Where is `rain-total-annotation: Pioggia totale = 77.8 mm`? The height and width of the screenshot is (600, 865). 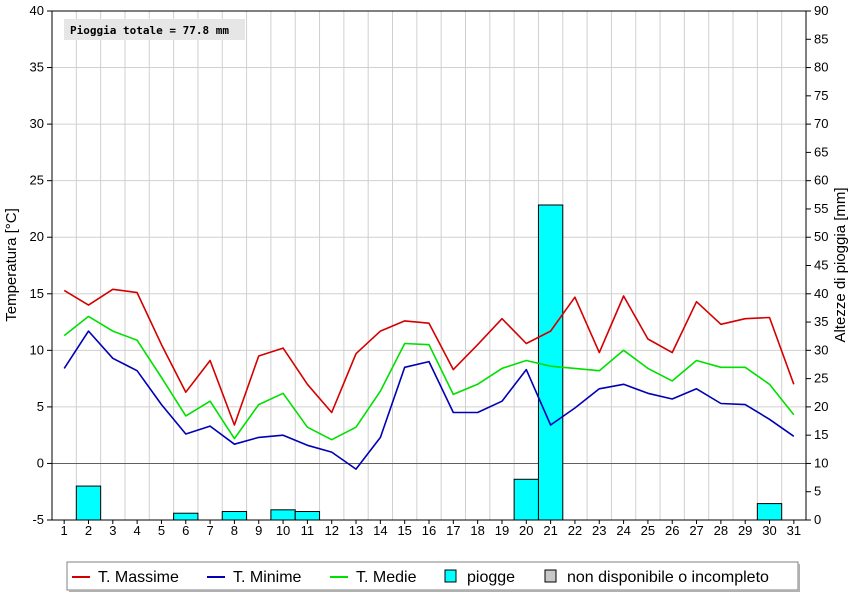
rain-total-annotation: Pioggia totale = 77.8 mm is located at coordinates (154, 29).